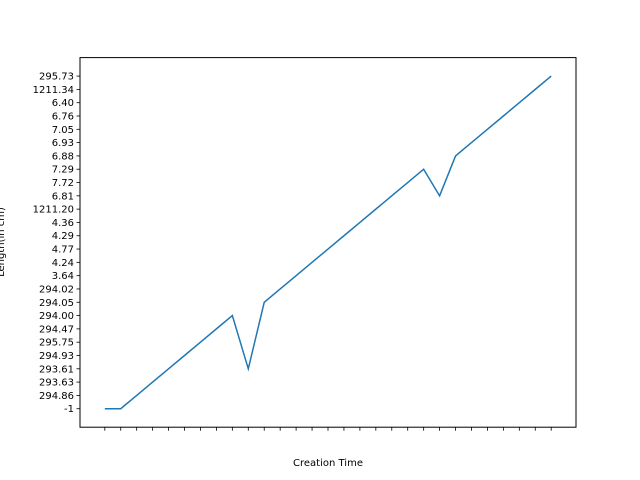 The height and width of the screenshot is (480, 640). I want to click on y-tick-label: 7.05, so click(63, 130).